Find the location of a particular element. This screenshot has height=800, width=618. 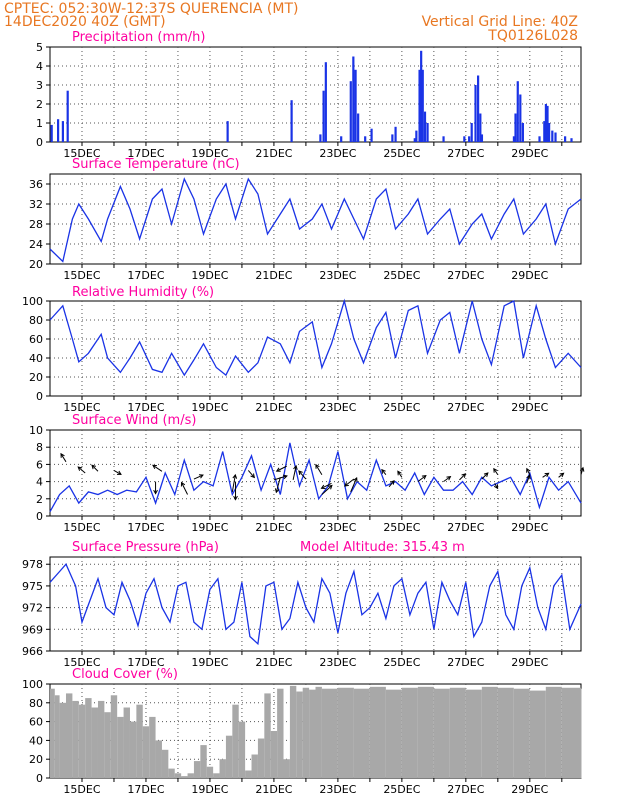

y-tick-label: 969 is located at coordinates (32, 629).